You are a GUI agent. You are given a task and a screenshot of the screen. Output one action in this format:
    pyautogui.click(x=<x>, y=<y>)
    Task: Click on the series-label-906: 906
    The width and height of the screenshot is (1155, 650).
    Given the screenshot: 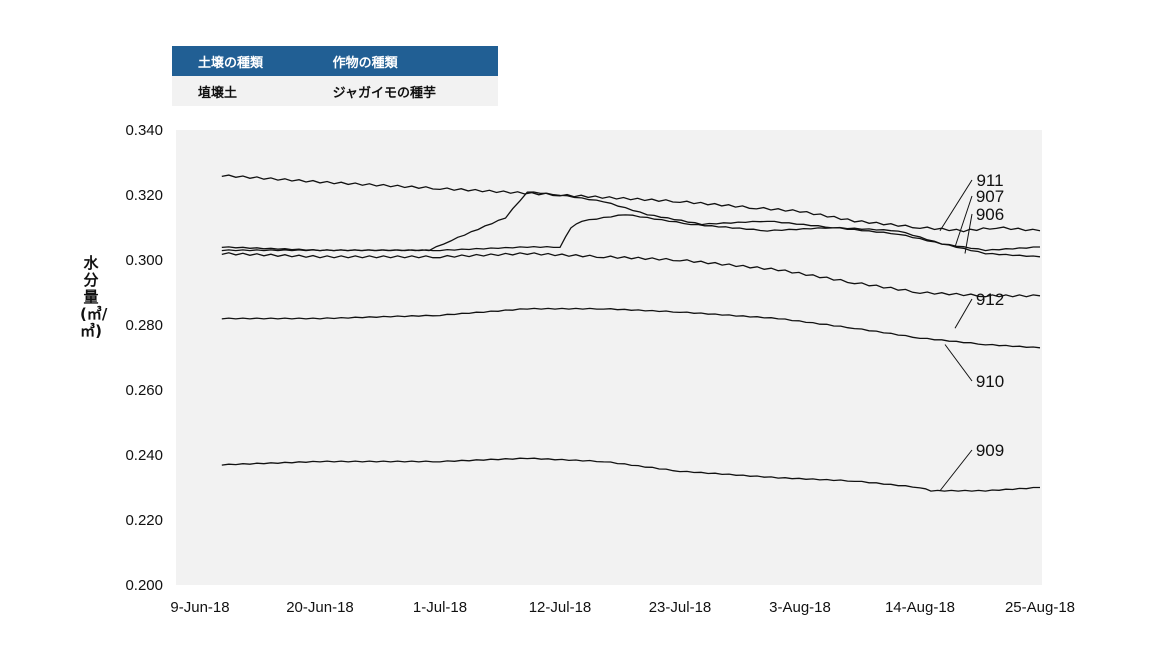 What is the action you would take?
    pyautogui.click(x=990, y=214)
    